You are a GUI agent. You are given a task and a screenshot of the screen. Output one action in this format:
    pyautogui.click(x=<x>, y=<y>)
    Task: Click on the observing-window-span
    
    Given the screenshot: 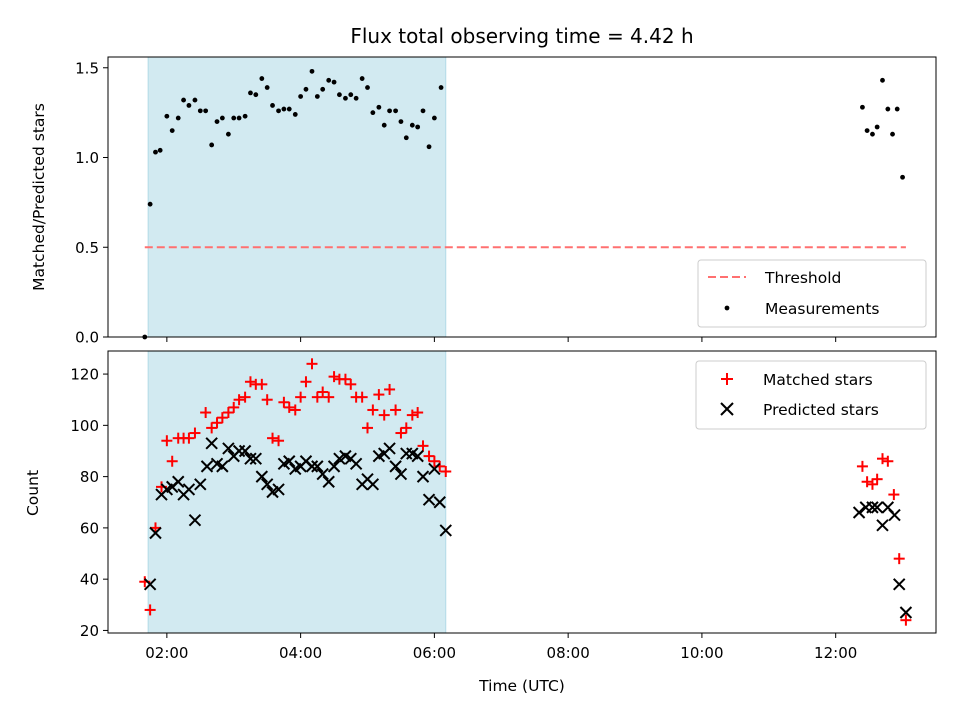 What is the action you would take?
    pyautogui.click(x=297, y=197)
    